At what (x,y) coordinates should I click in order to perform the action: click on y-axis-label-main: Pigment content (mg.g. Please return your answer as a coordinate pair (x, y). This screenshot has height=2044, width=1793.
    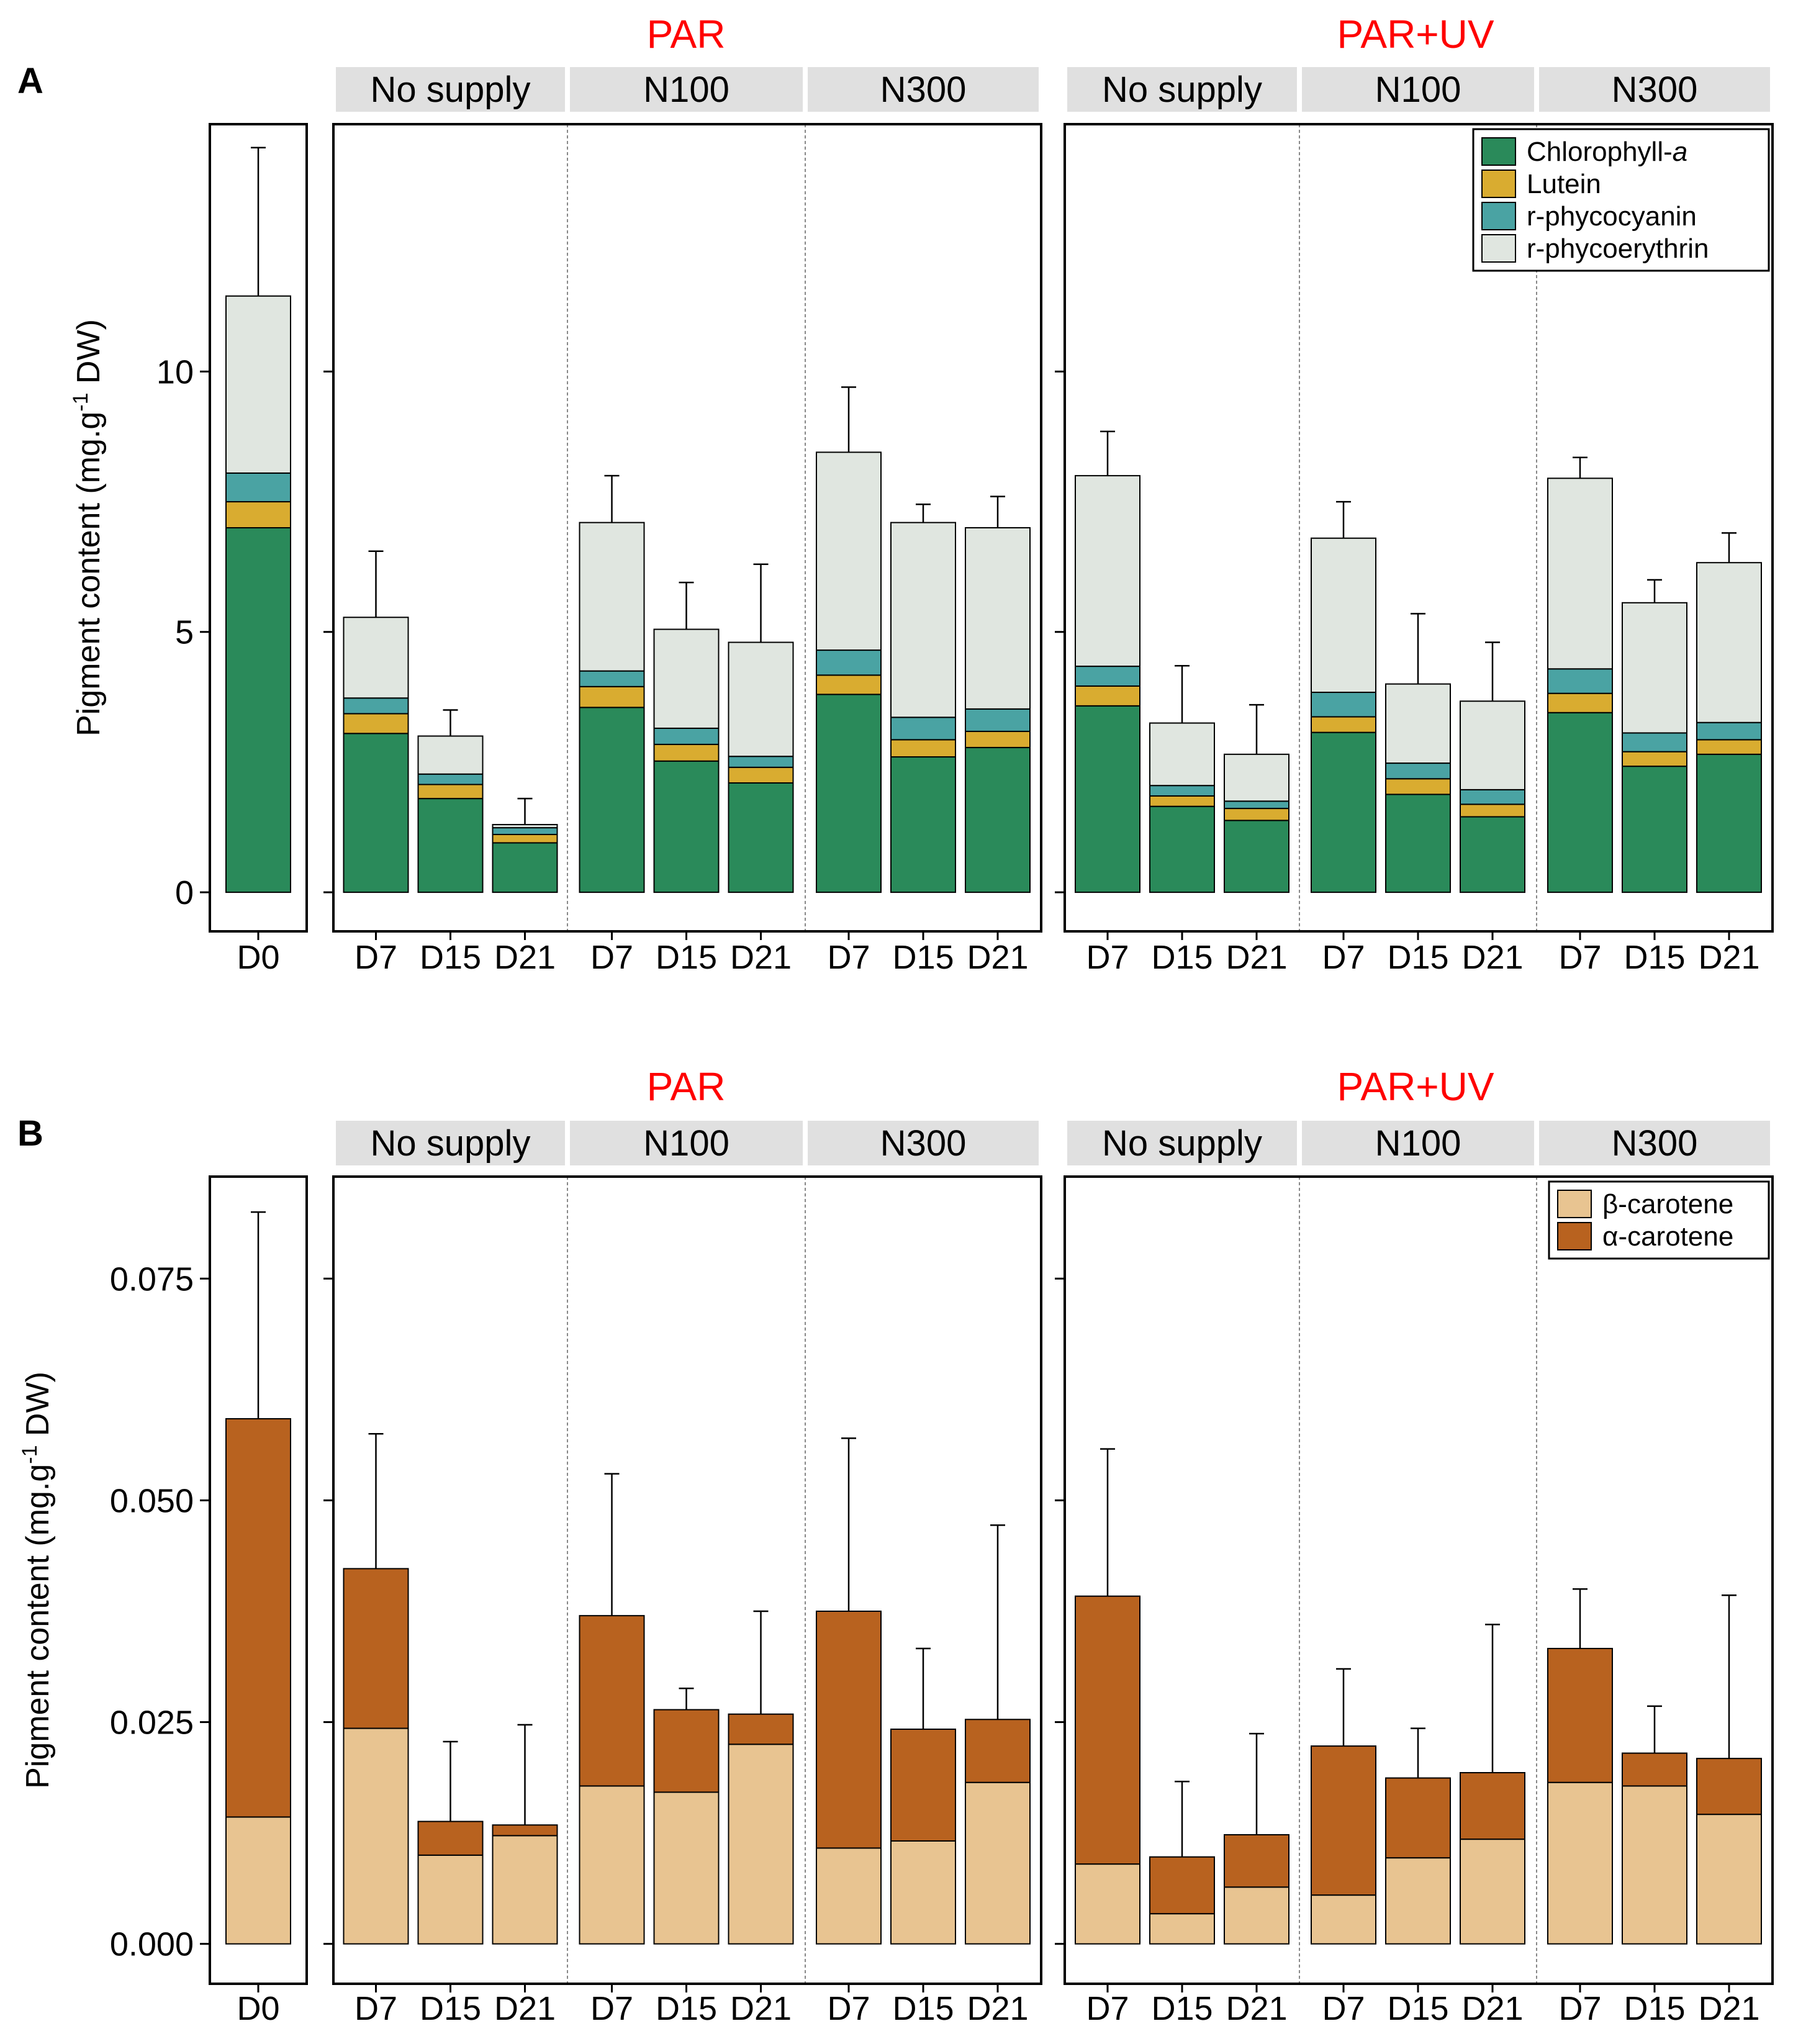
    Looking at the image, I should click on (89, 574).